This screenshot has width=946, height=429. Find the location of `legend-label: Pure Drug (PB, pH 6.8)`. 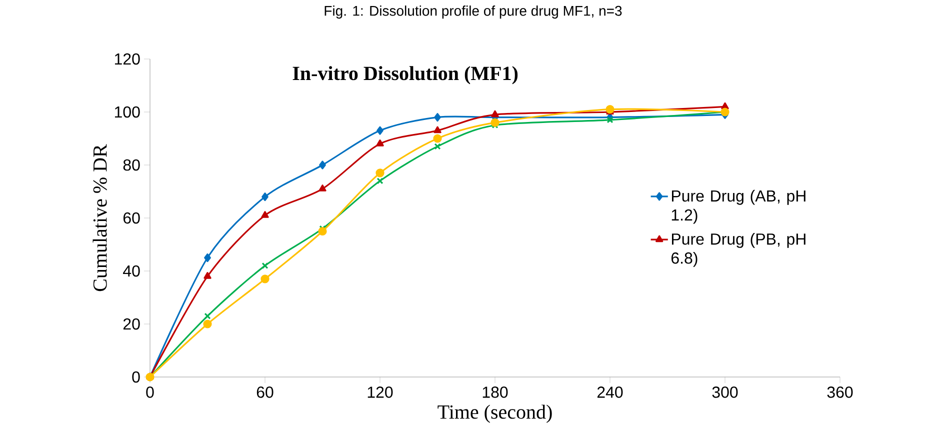

legend-label: Pure Drug (PB, pH 6.8) is located at coordinates (738, 250).